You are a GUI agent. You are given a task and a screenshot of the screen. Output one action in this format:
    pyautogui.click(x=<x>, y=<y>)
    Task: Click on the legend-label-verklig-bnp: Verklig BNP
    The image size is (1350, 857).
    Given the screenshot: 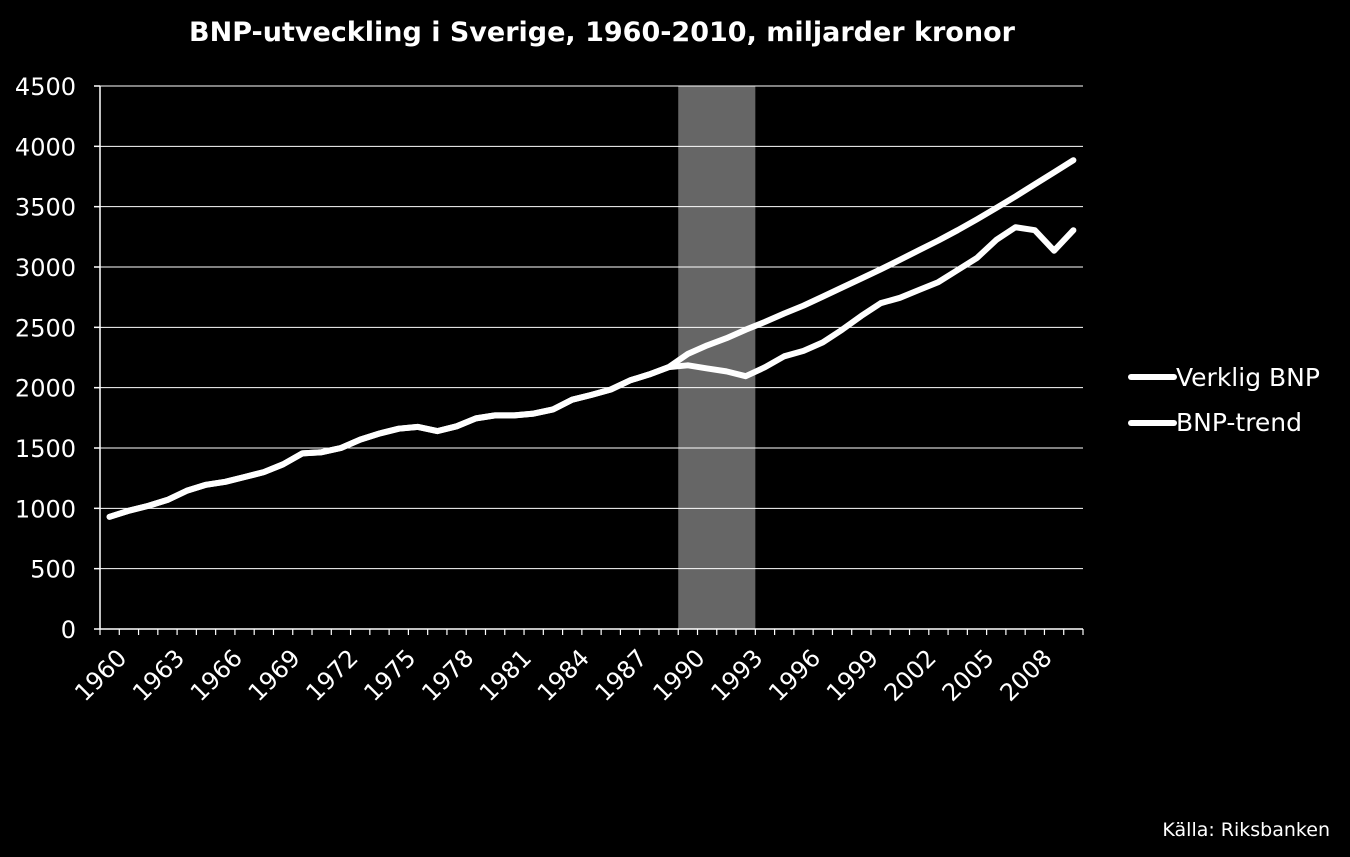 What is the action you would take?
    pyautogui.click(x=1248, y=377)
    